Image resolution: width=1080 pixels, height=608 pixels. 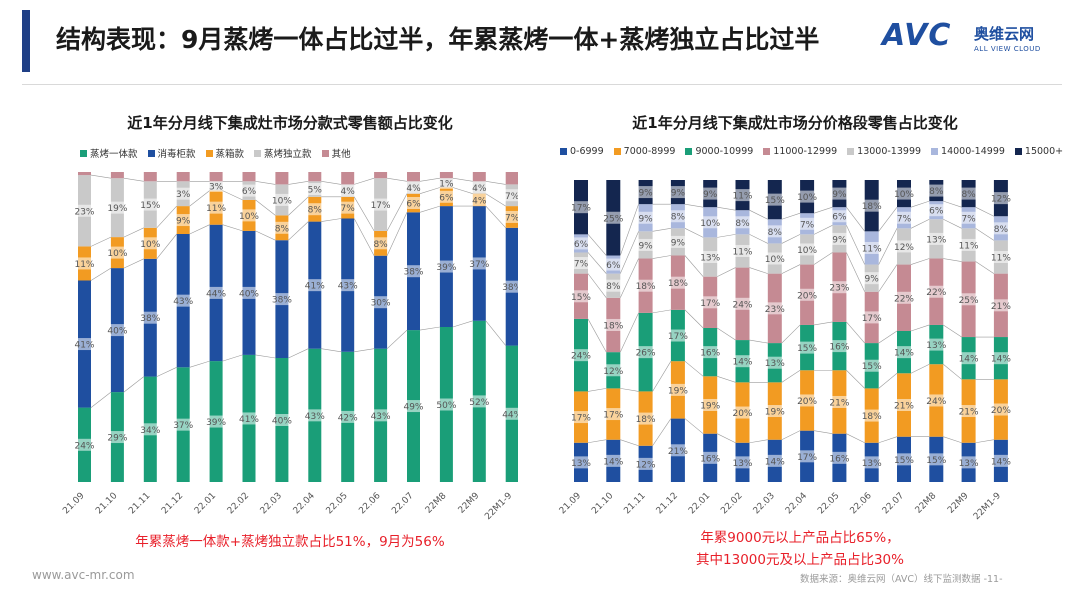 What do you see at coordinates (348, 418) in the screenshot?
I see `data-label: 42%` at bounding box center [348, 418].